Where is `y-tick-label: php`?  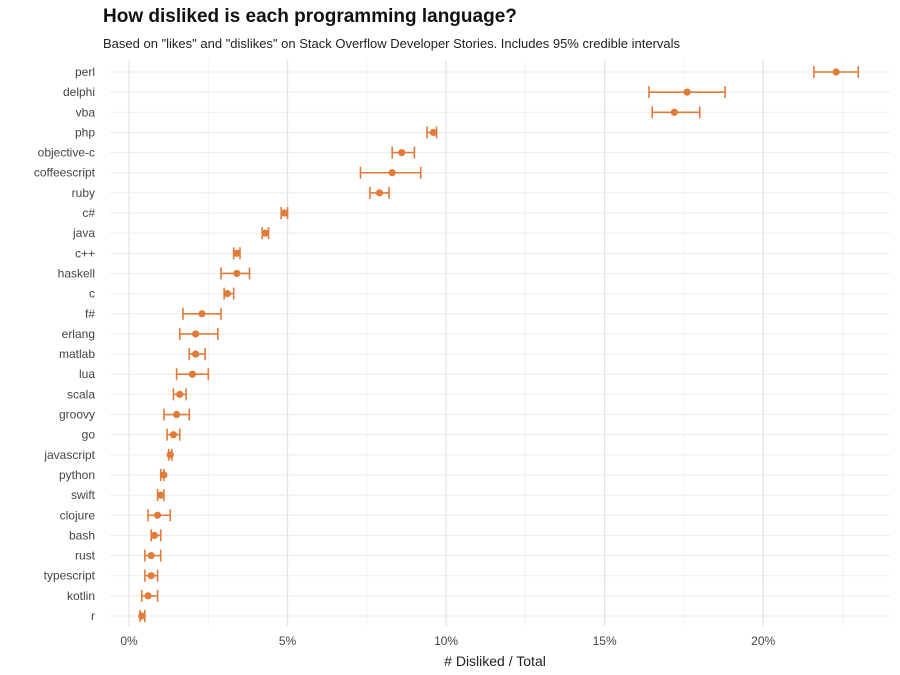 y-tick-label: php is located at coordinates (85, 132).